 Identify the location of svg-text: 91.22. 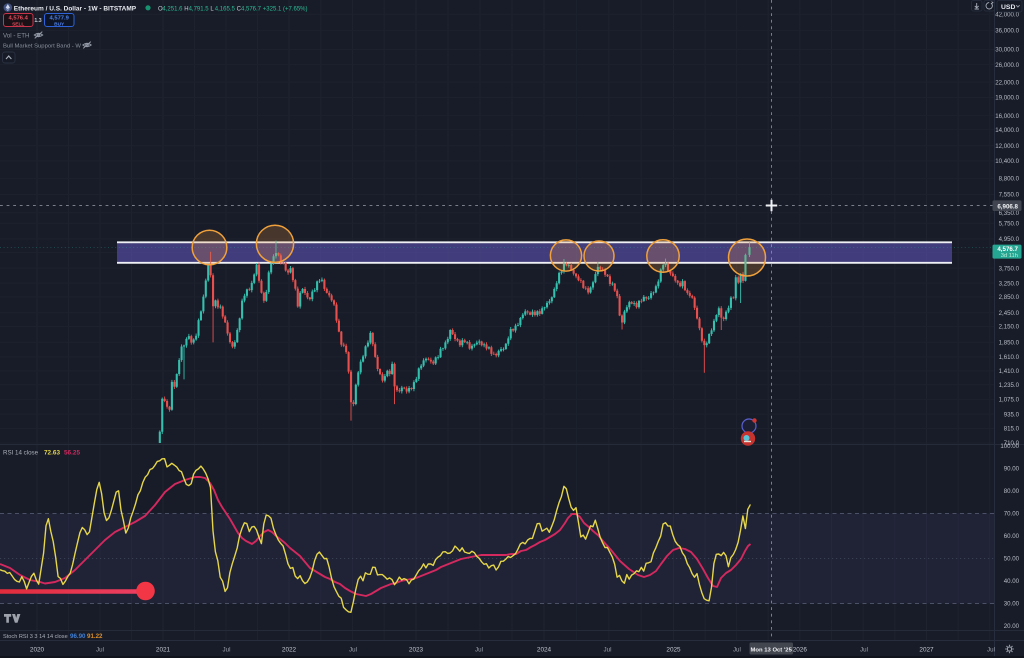
(95, 636).